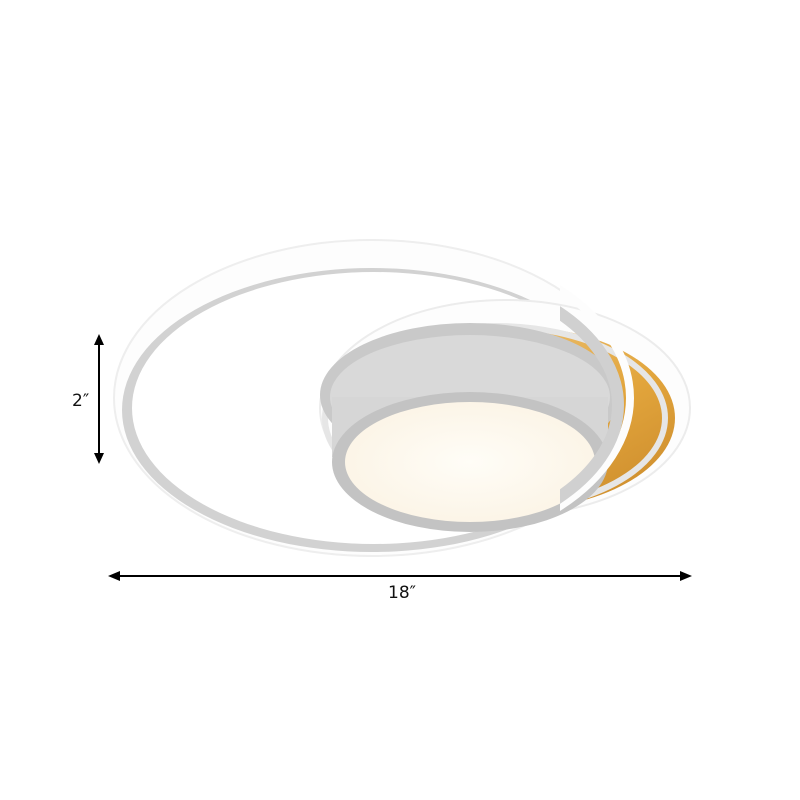 This screenshot has width=800, height=800. I want to click on light-cylinder, so click(470, 427).